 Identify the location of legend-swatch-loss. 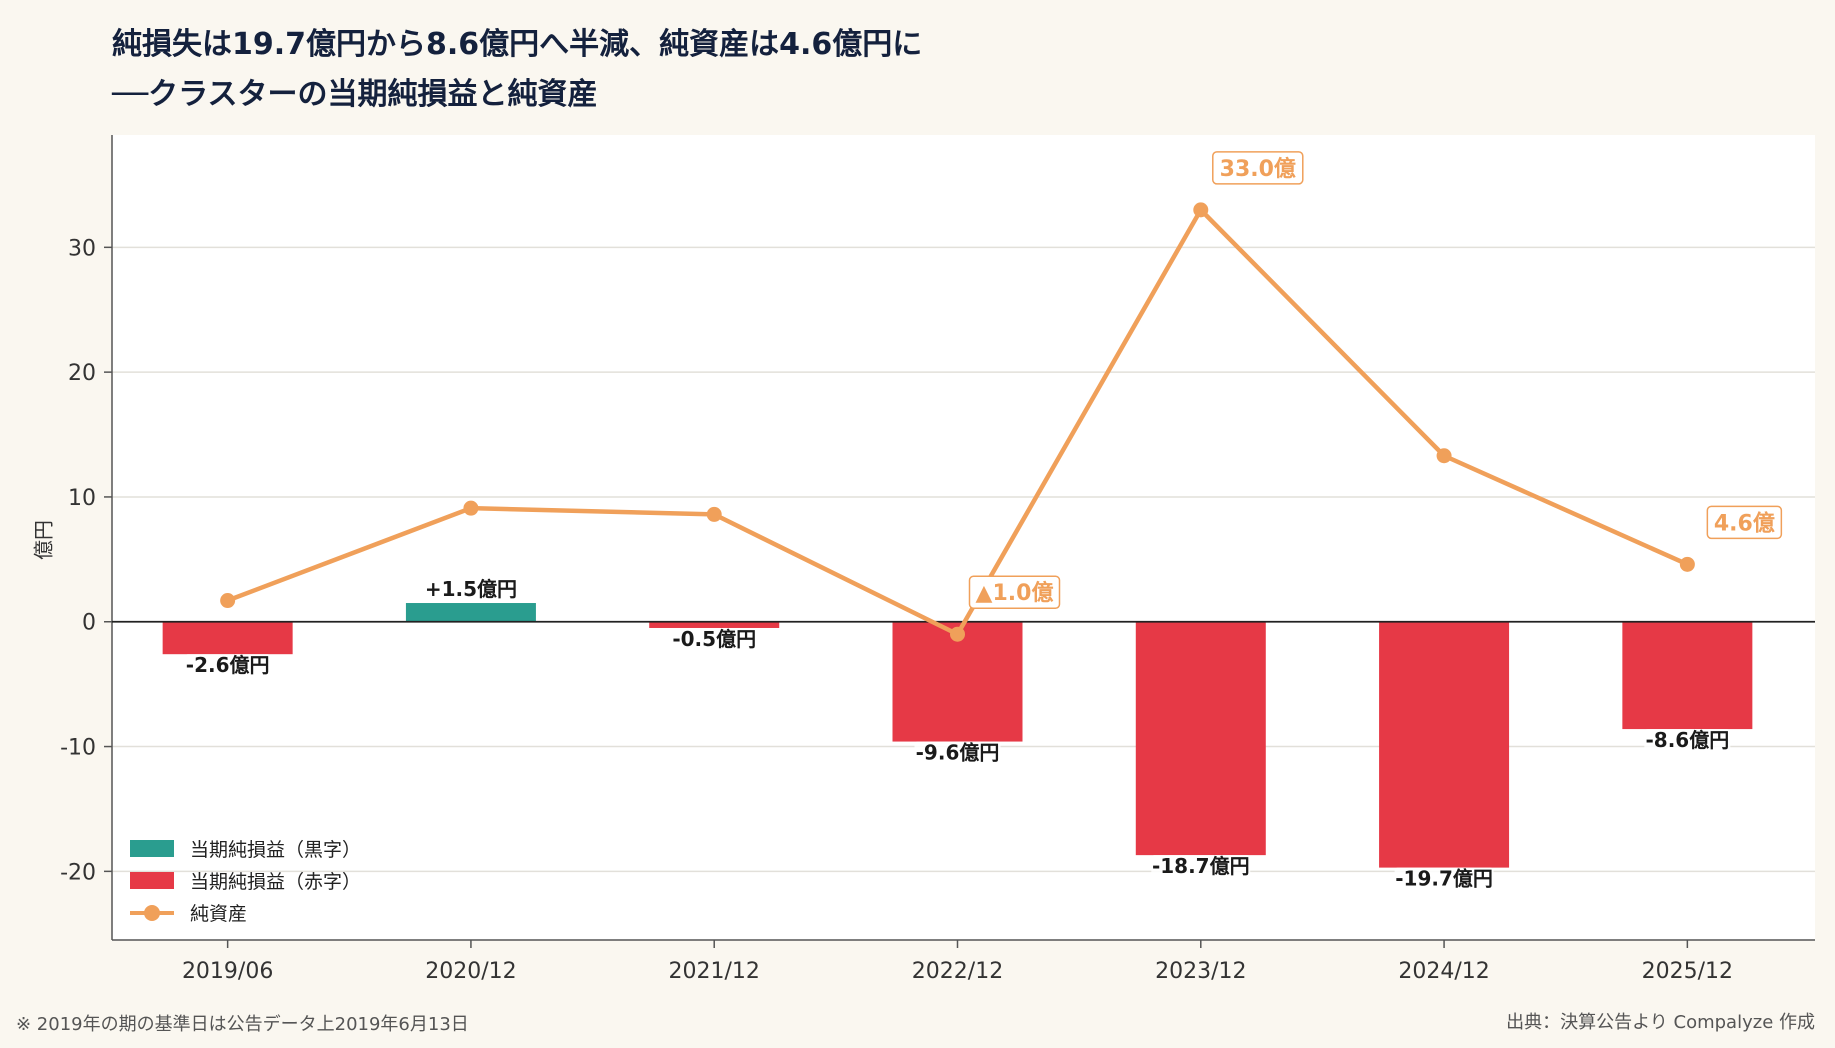
(152, 880).